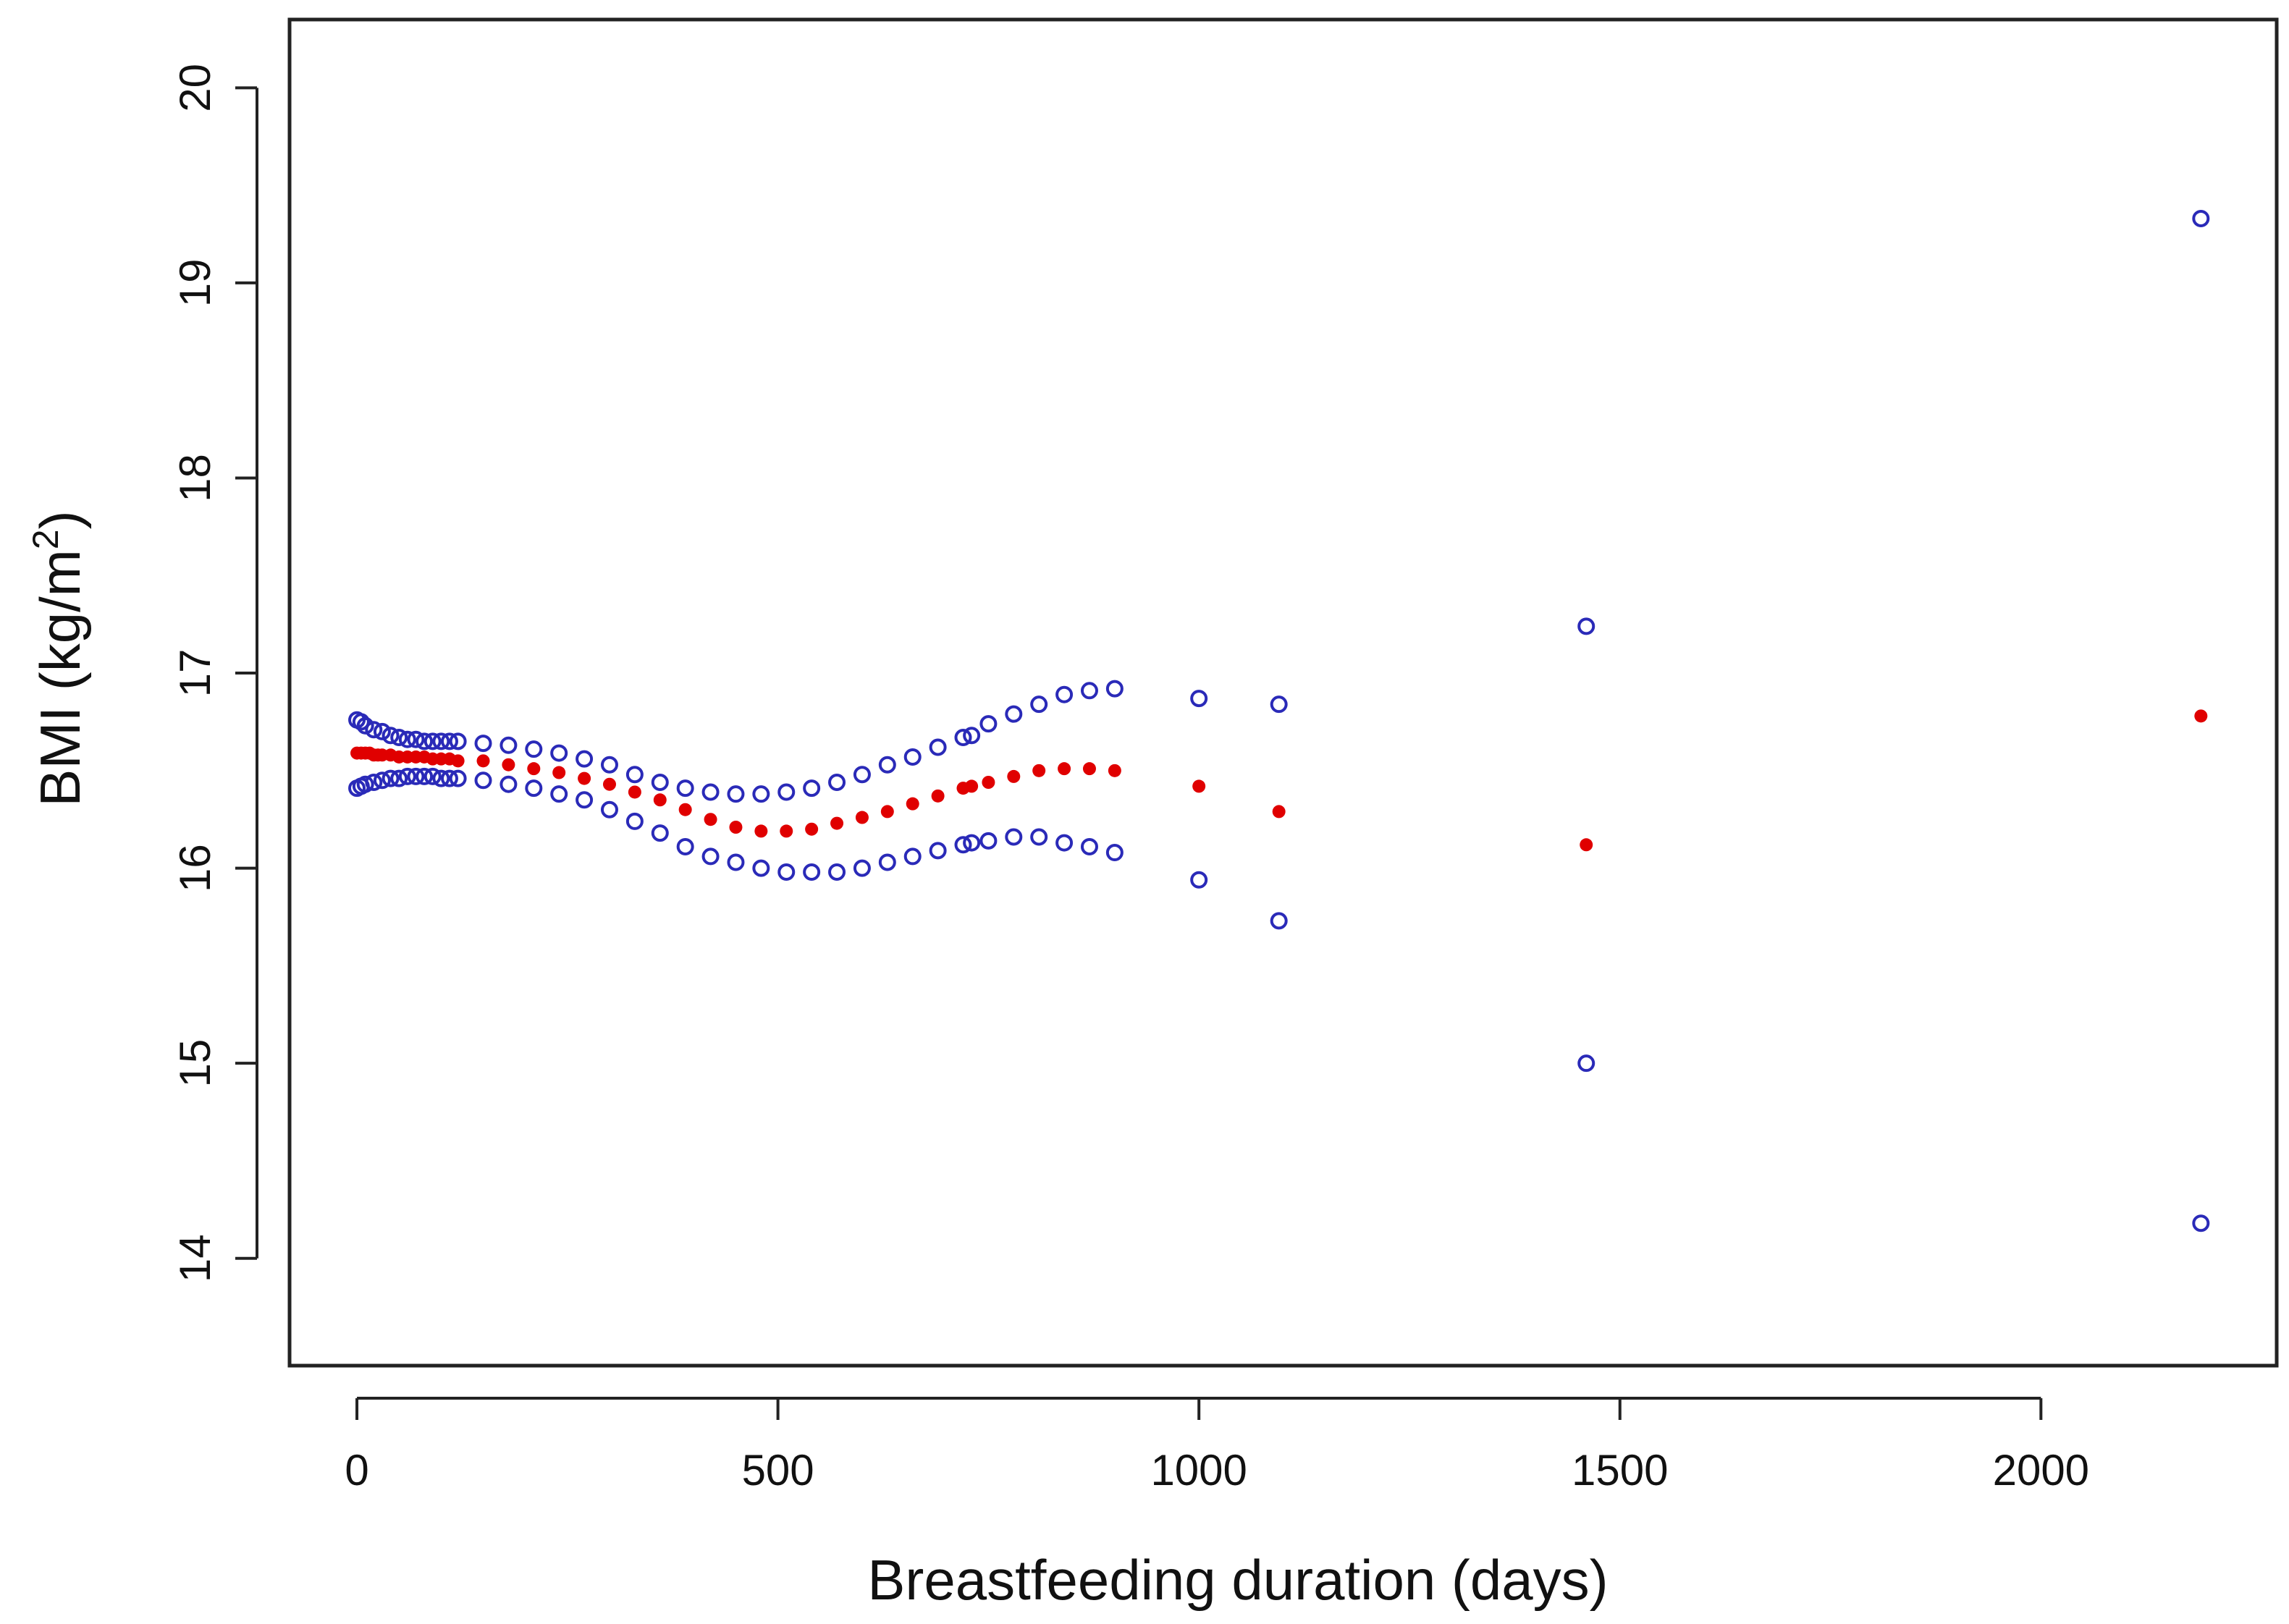  I want to click on x-axis: 0 500 1000 1500 2000, so click(1217, 1445).